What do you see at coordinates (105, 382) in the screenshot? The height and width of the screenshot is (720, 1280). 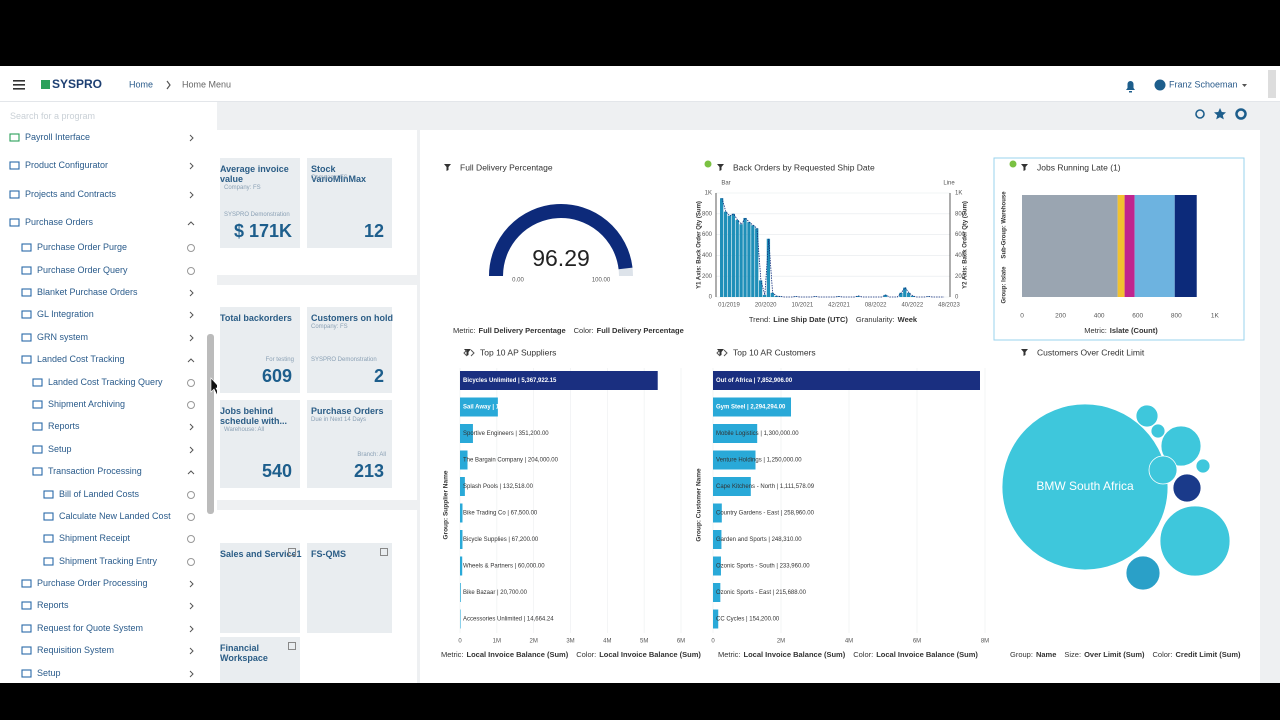 I see `menu-item: Landed Cost Tracking Query` at bounding box center [105, 382].